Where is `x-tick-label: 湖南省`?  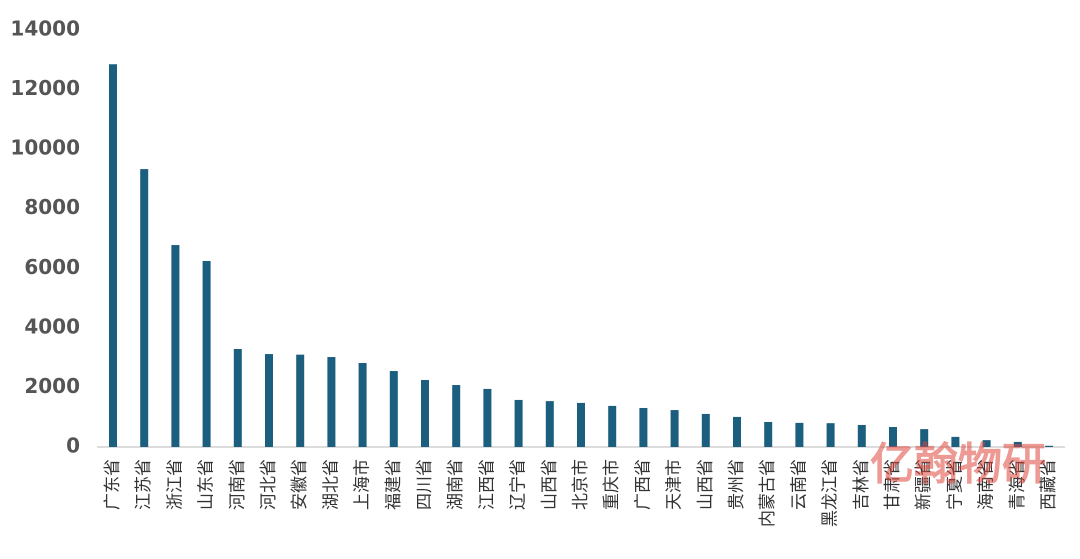
x-tick-label: 湖南省 is located at coordinates (456, 484).